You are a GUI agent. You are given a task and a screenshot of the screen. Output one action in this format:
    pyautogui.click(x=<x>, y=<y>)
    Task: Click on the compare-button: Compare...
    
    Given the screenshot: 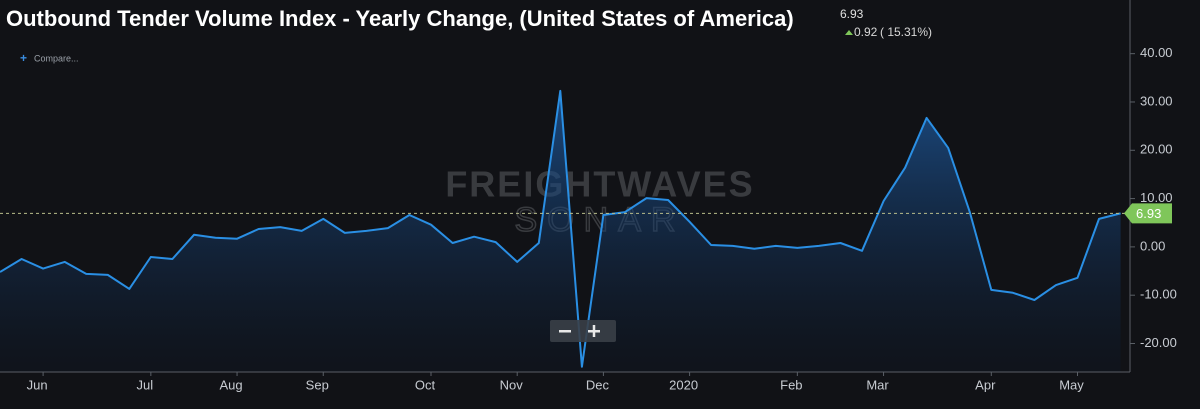 What is the action you would take?
    pyautogui.click(x=56, y=58)
    